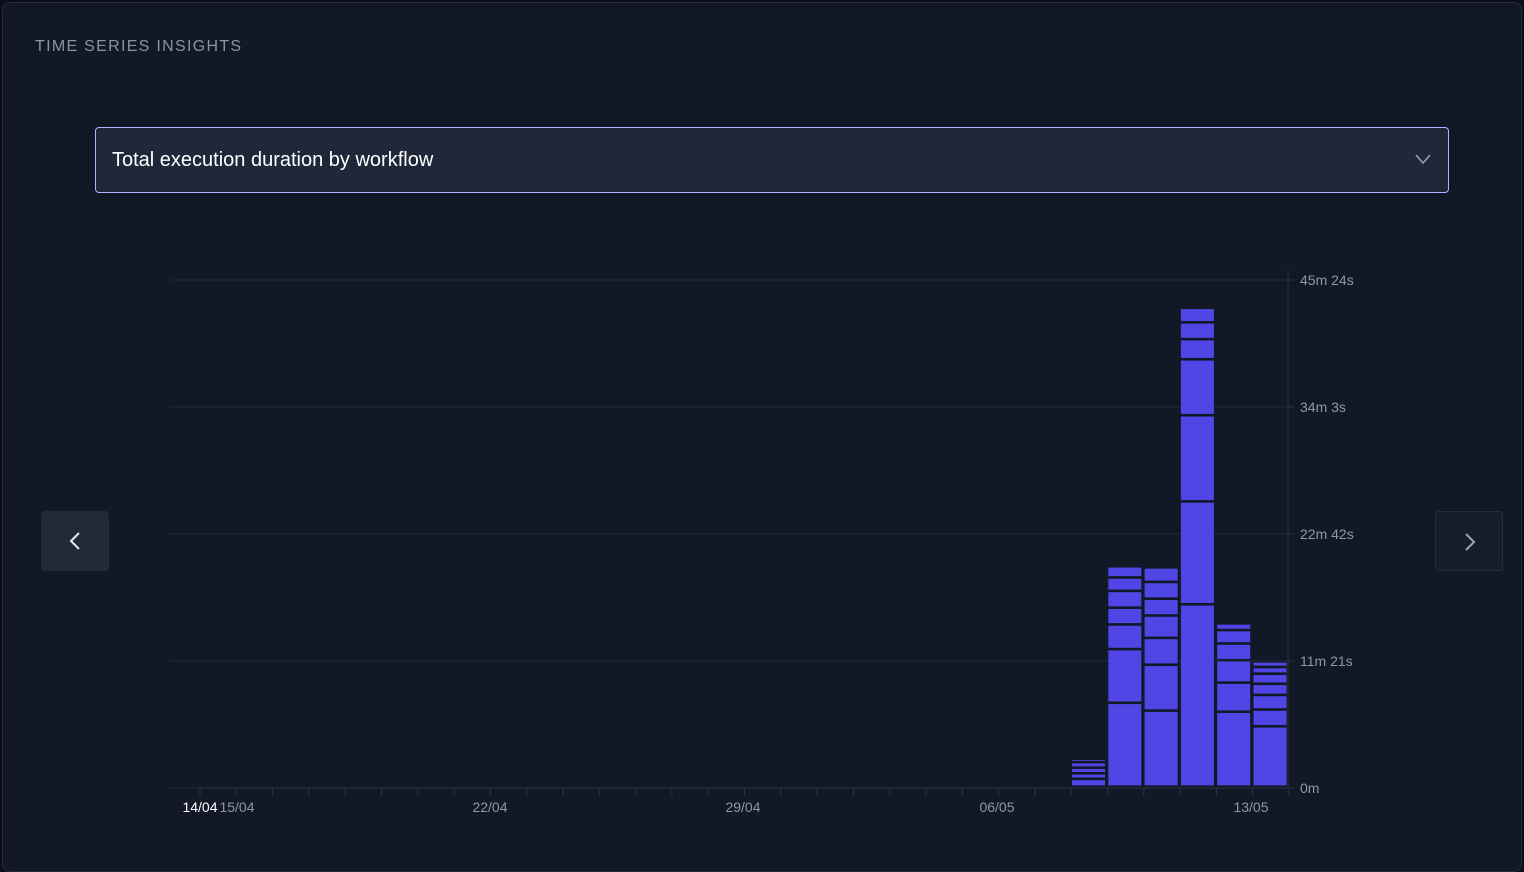 The image size is (1524, 872). I want to click on y-tick-label: 0m, so click(1309, 788).